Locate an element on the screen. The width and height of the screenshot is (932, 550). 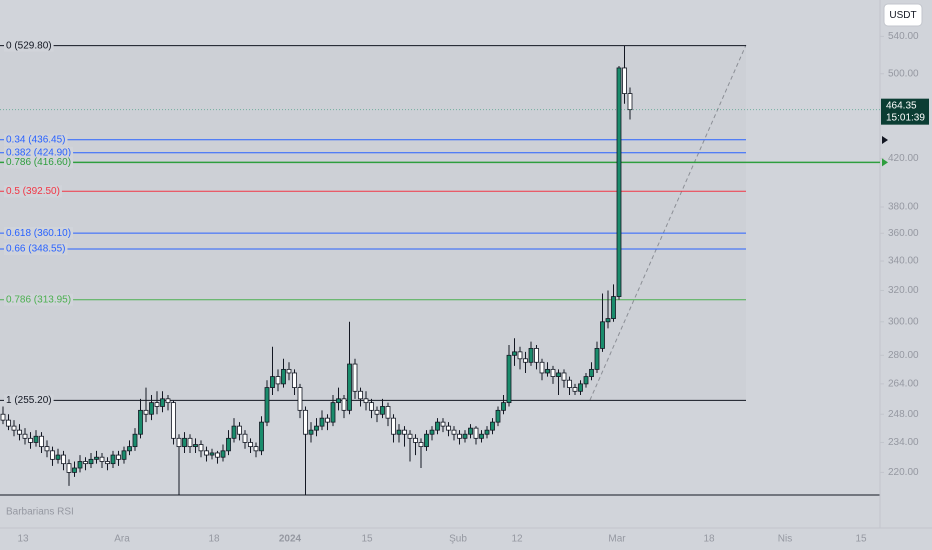
x-tick-label: 15 is located at coordinates (861, 539).